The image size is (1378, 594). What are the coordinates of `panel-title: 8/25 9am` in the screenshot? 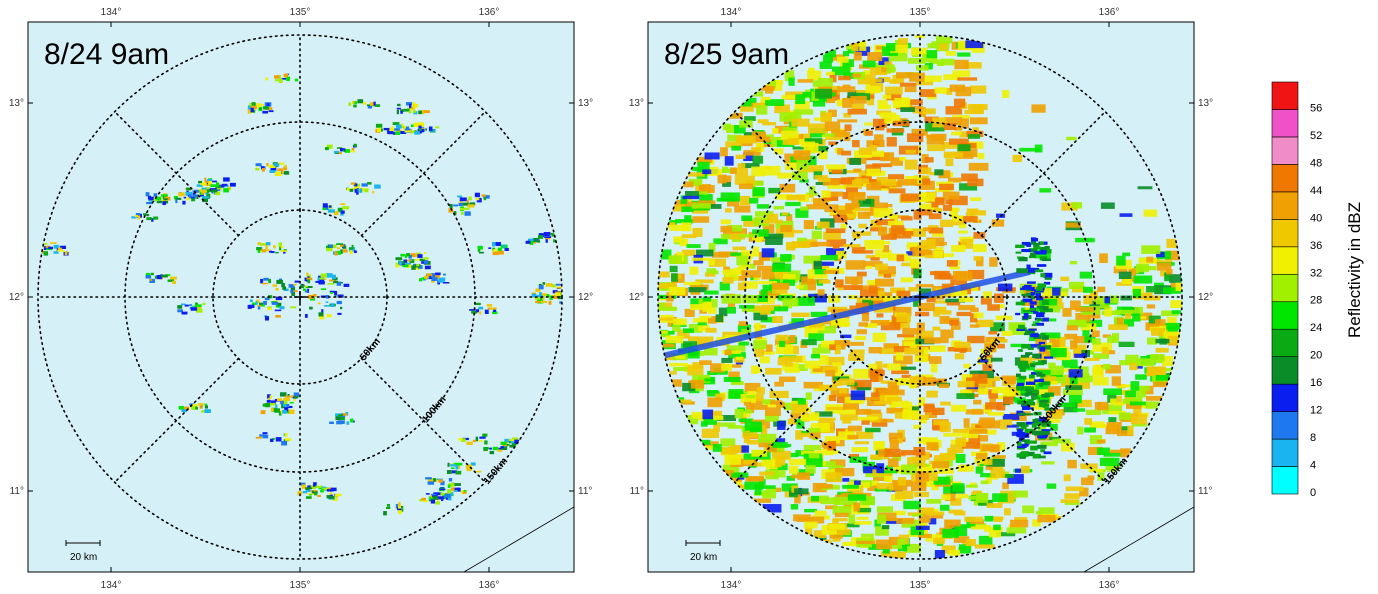 It's located at (726, 54).